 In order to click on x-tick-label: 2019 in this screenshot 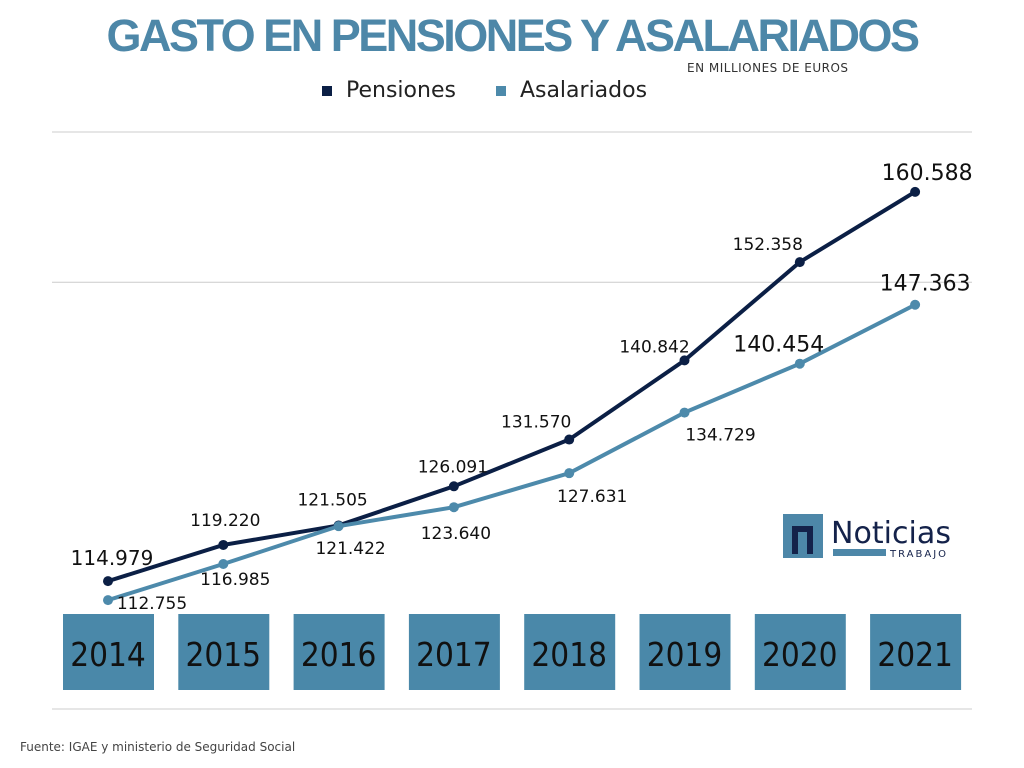, I will do `click(685, 654)`.